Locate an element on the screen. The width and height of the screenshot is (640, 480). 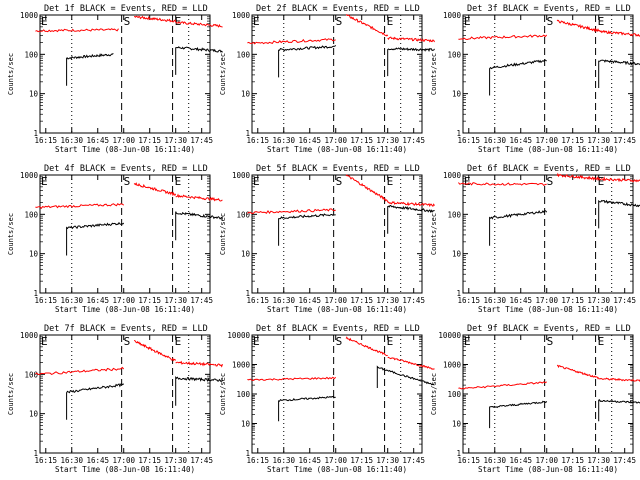
panel-title: Det 9f BLACK = Events, RED = LLD is located at coordinates (549, 329).